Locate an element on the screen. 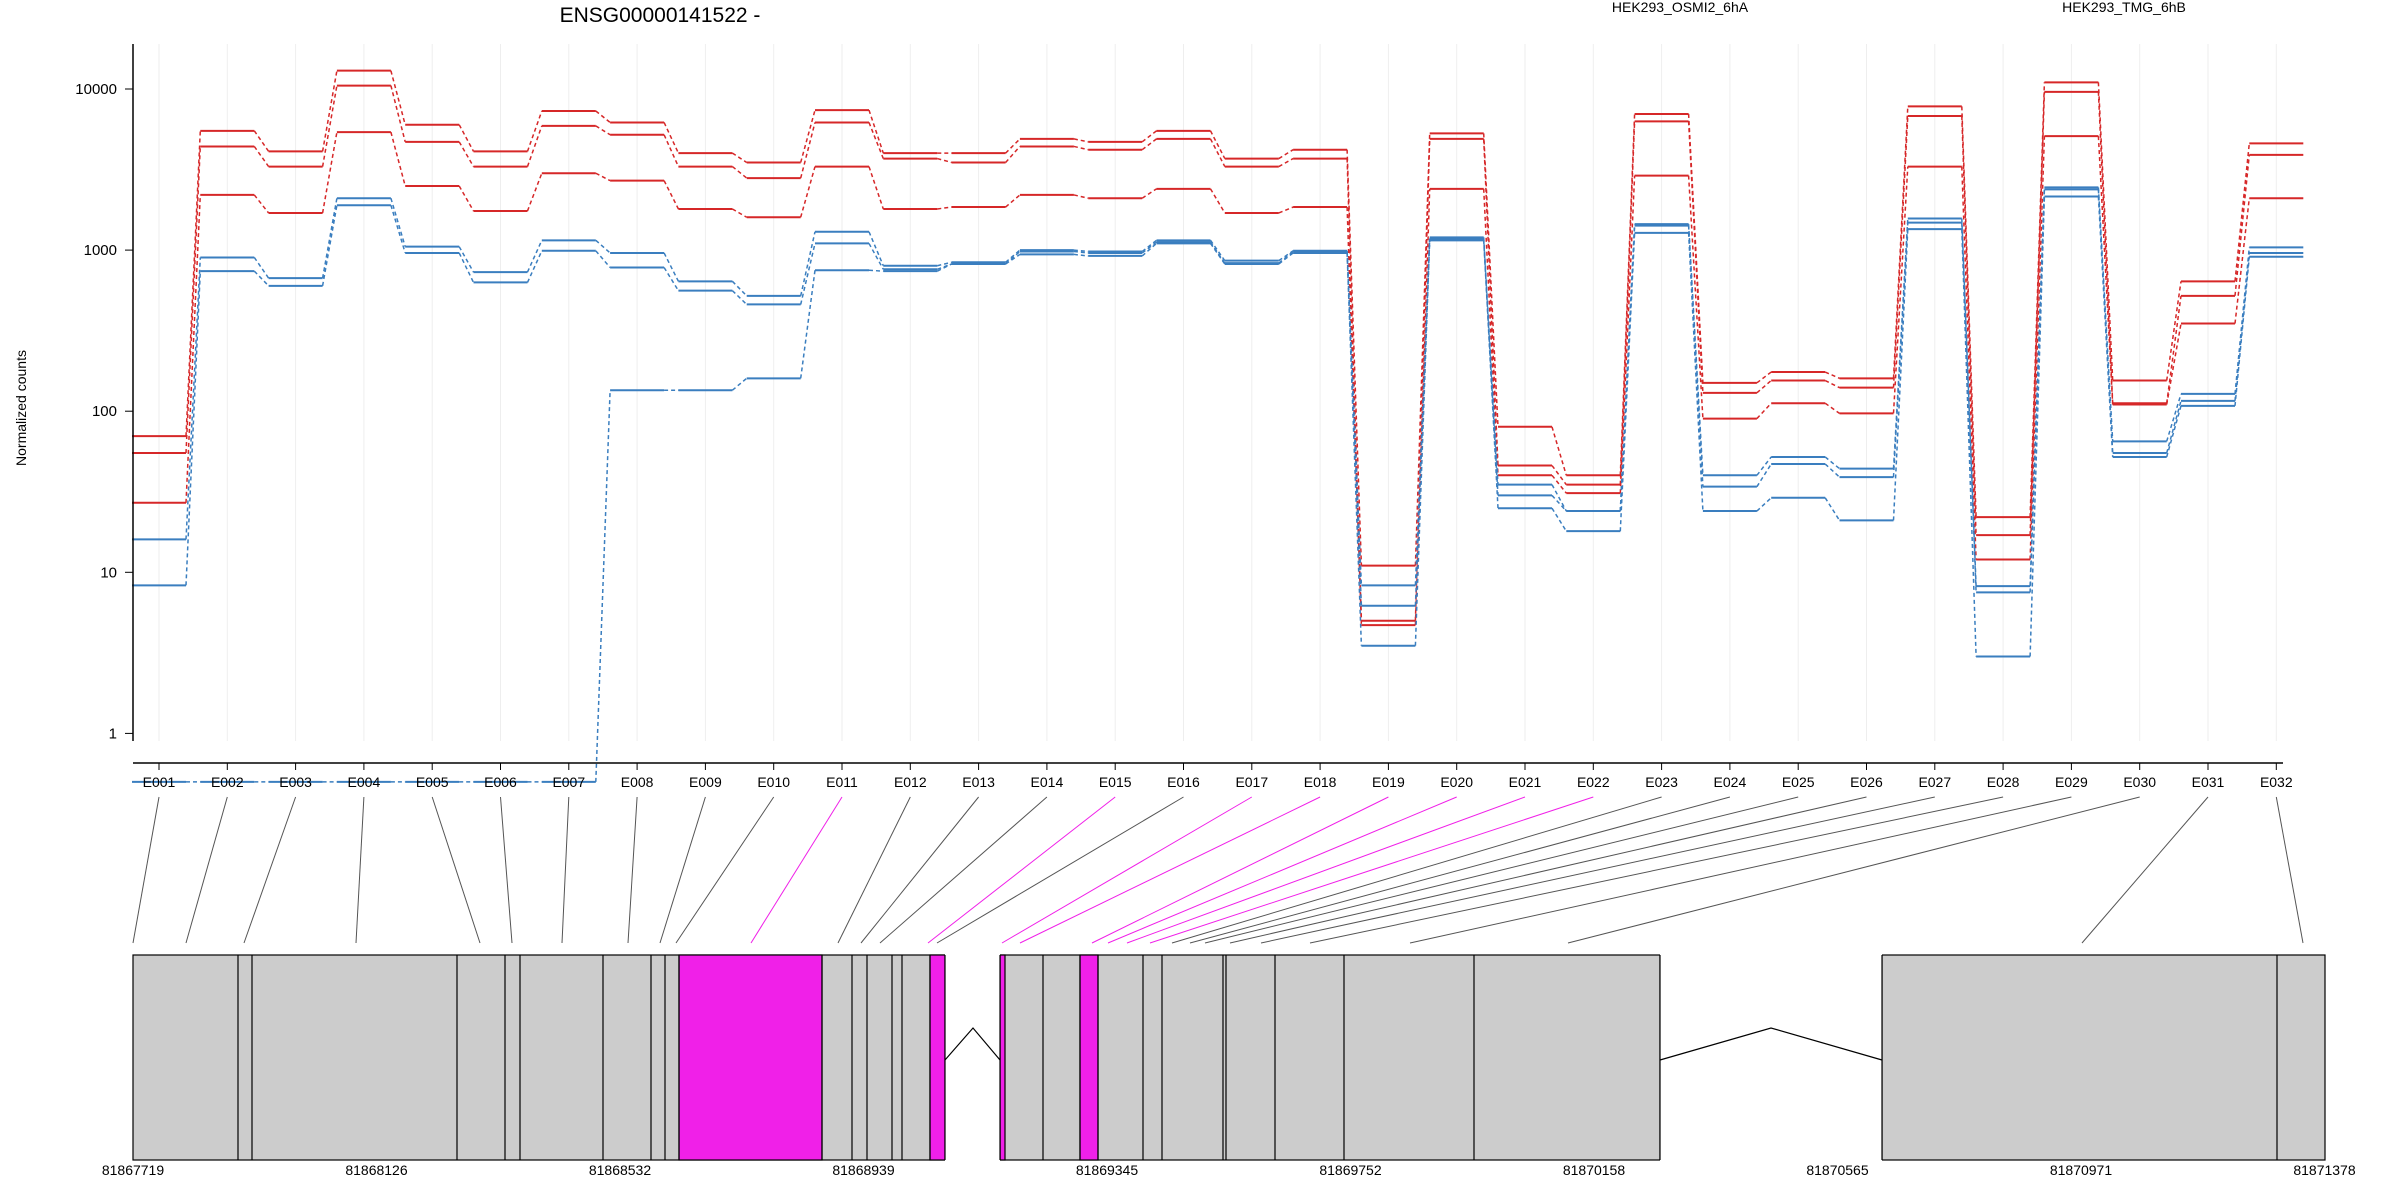  x-tick-label: E016 is located at coordinates (1183, 782).